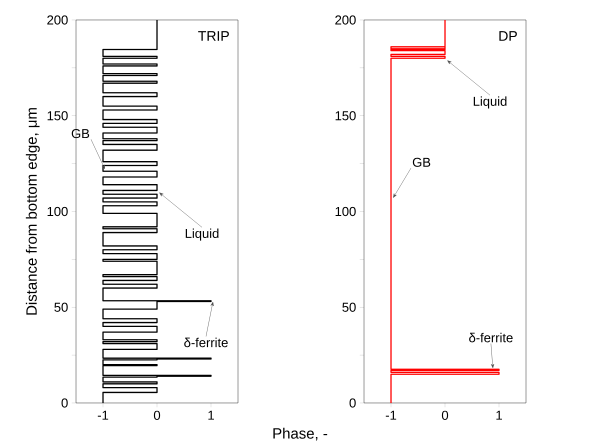 This screenshot has width=598, height=444. Describe the element at coordinates (33, 211) in the screenshot. I see `y-axis-title: Distance from bottom edge, μm` at that location.